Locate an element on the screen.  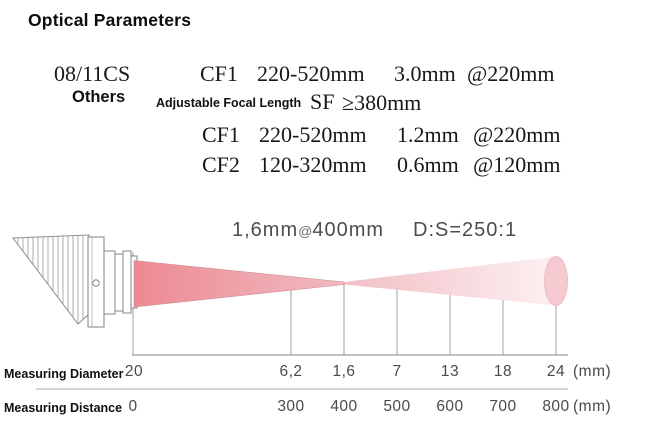
lens-code: SF is located at coordinates (322, 101).